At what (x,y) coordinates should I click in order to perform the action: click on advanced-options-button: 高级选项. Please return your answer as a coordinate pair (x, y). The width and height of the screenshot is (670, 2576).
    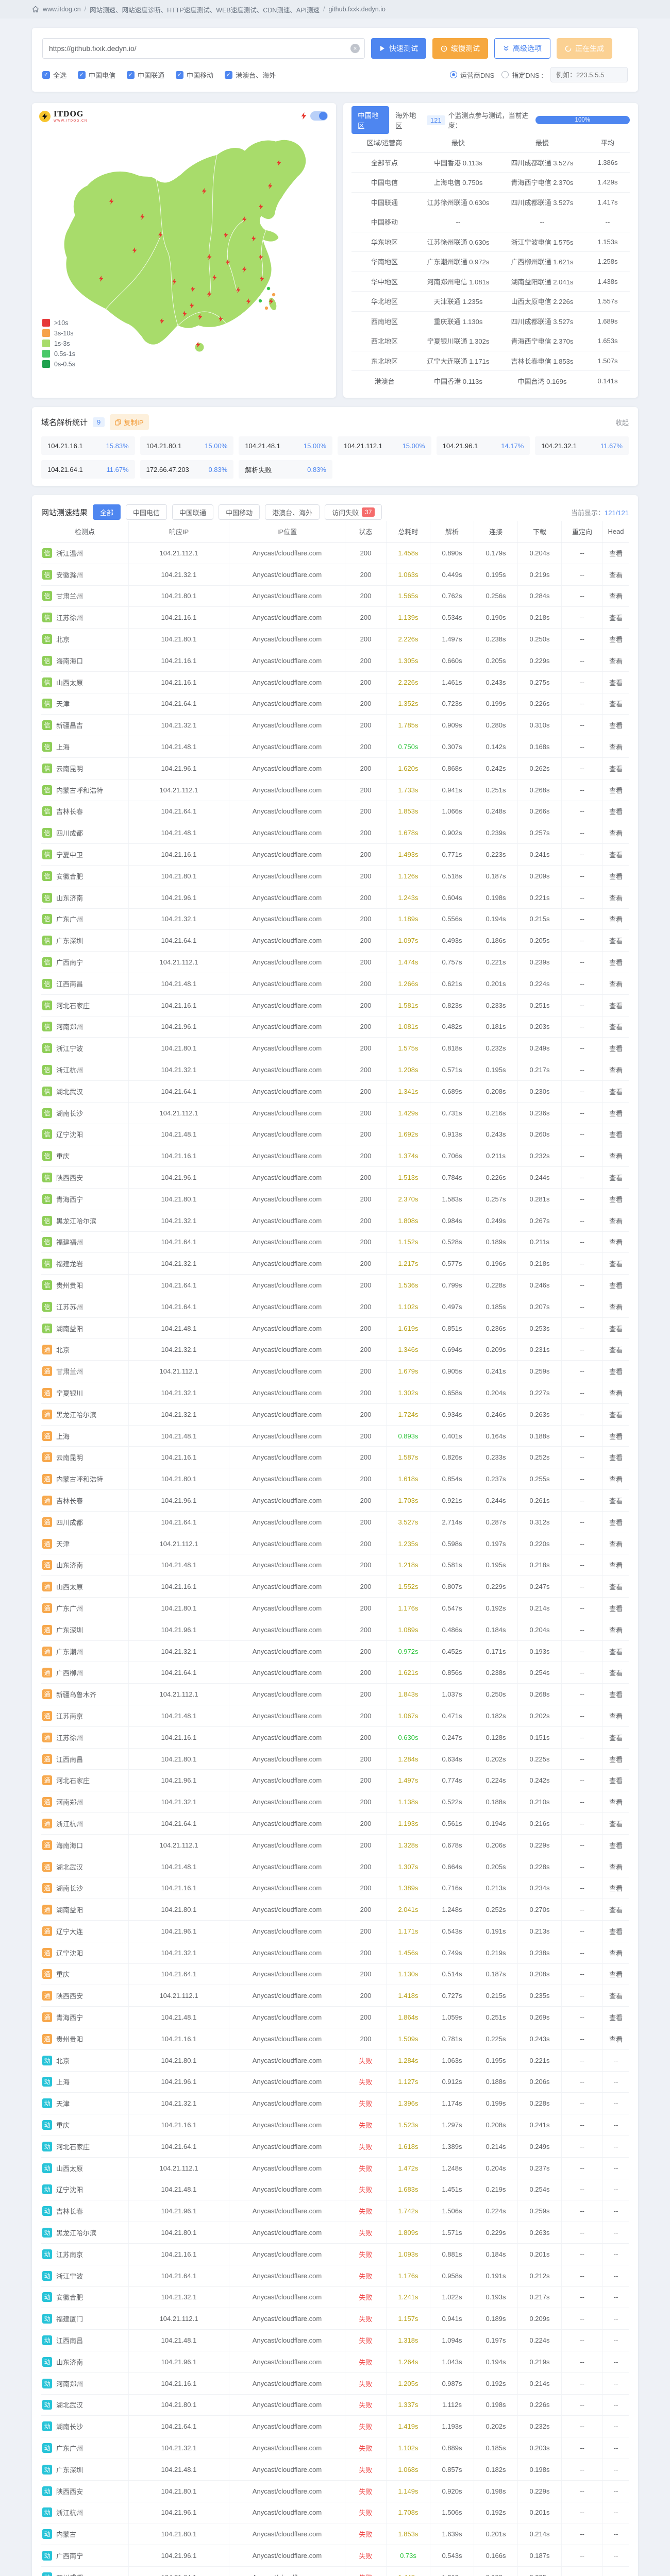
    Looking at the image, I should click on (522, 48).